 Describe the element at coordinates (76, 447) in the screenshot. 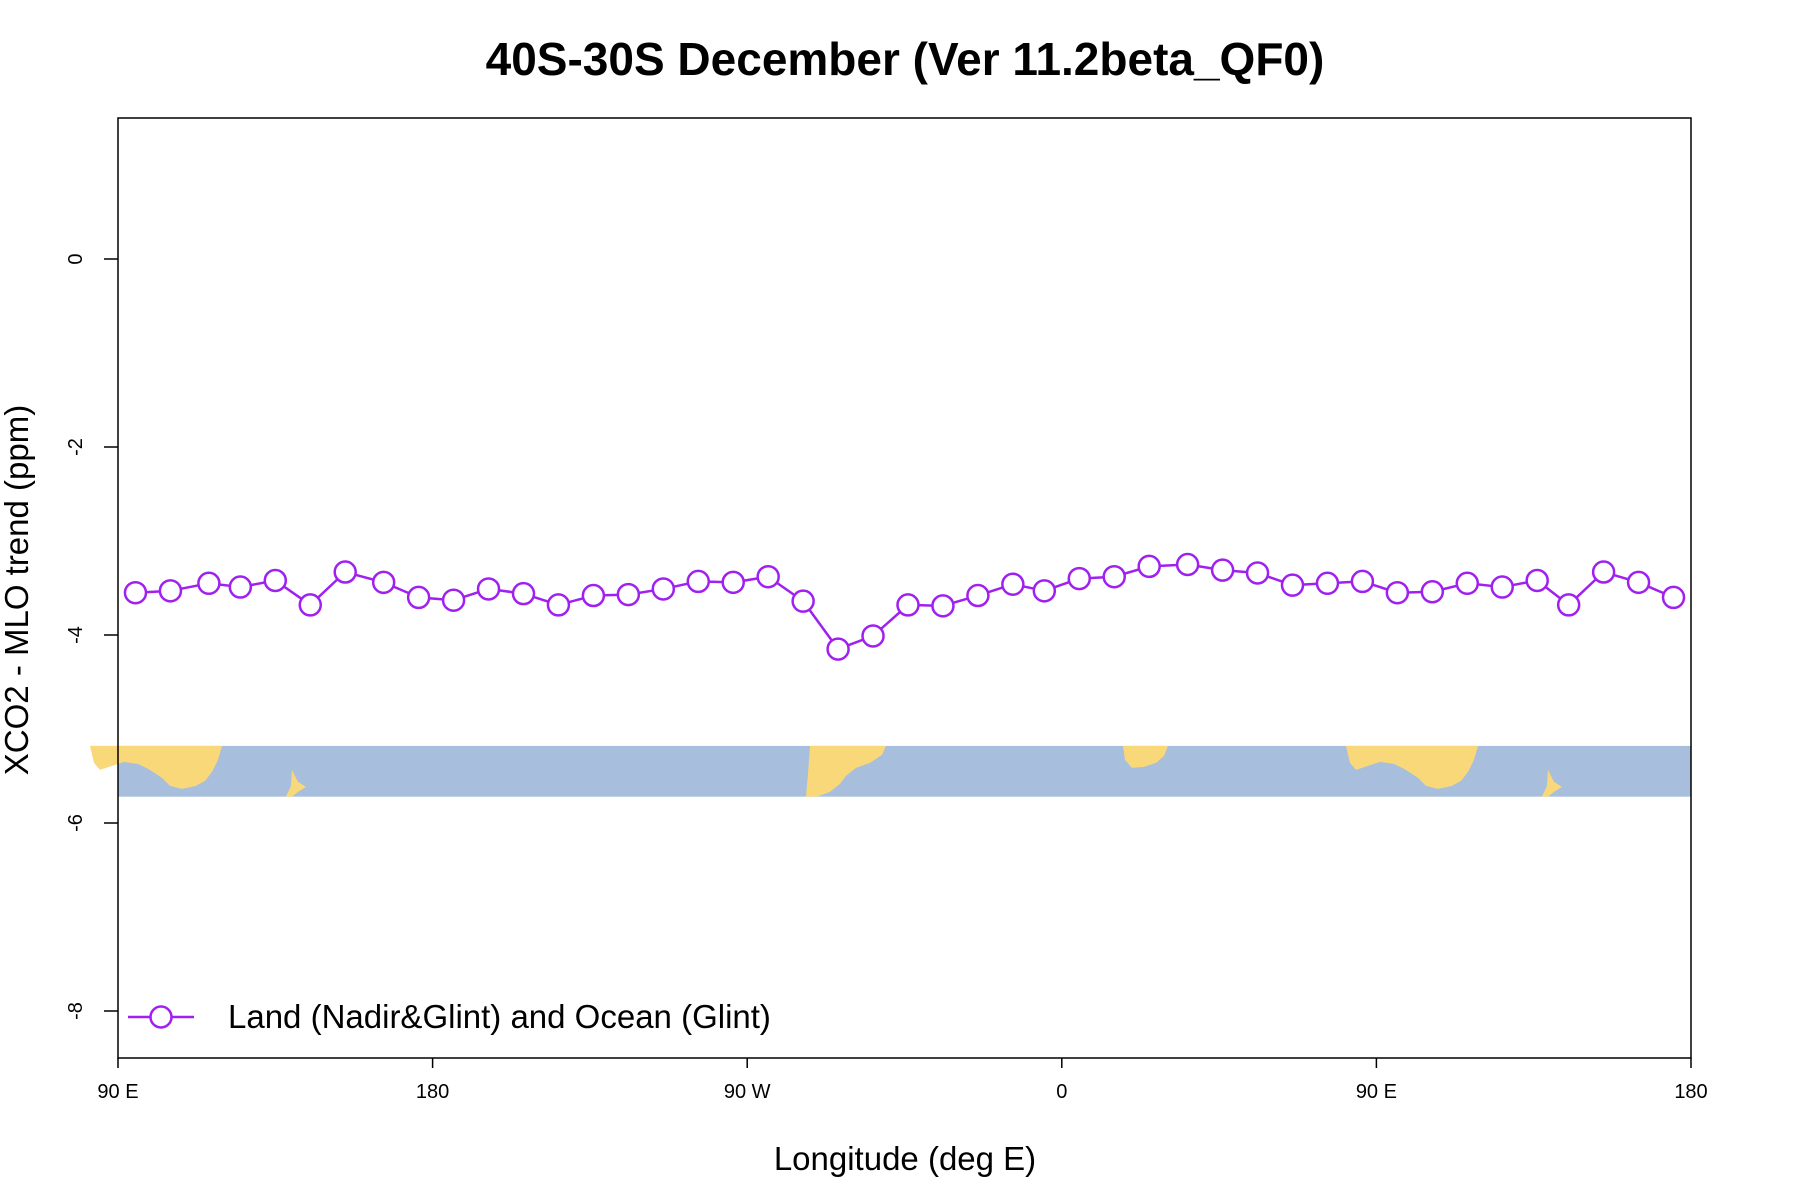

I see `y-tick-label: -2` at that location.